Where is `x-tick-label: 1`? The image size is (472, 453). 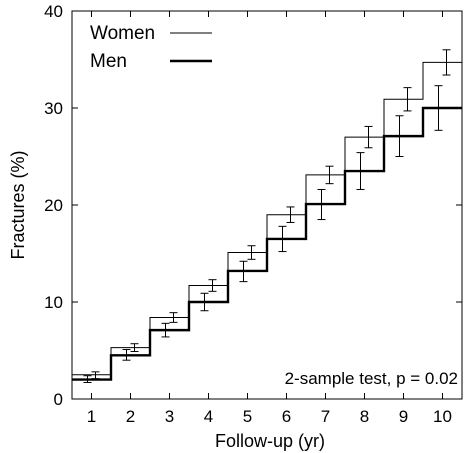 x-tick-label: 1 is located at coordinates (91, 416).